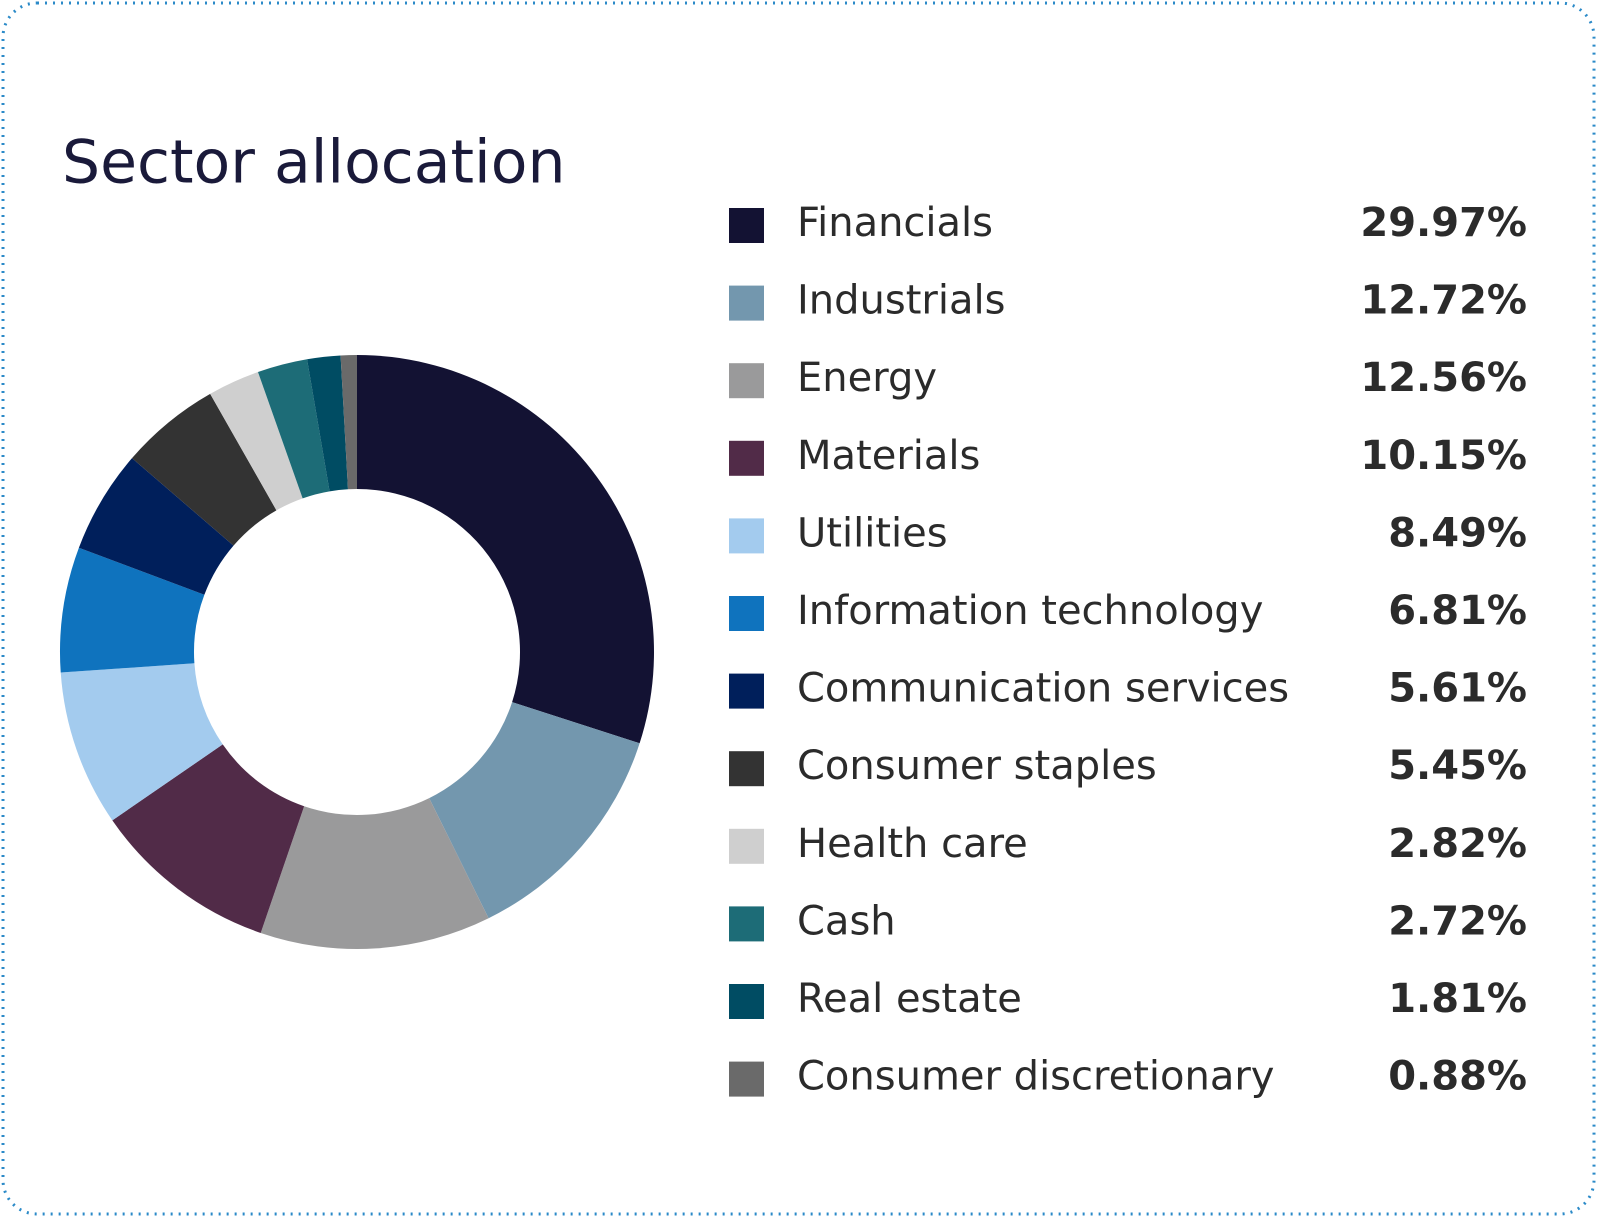 The height and width of the screenshot is (1217, 1597). I want to click on legend-label: Real estate, so click(909, 999).